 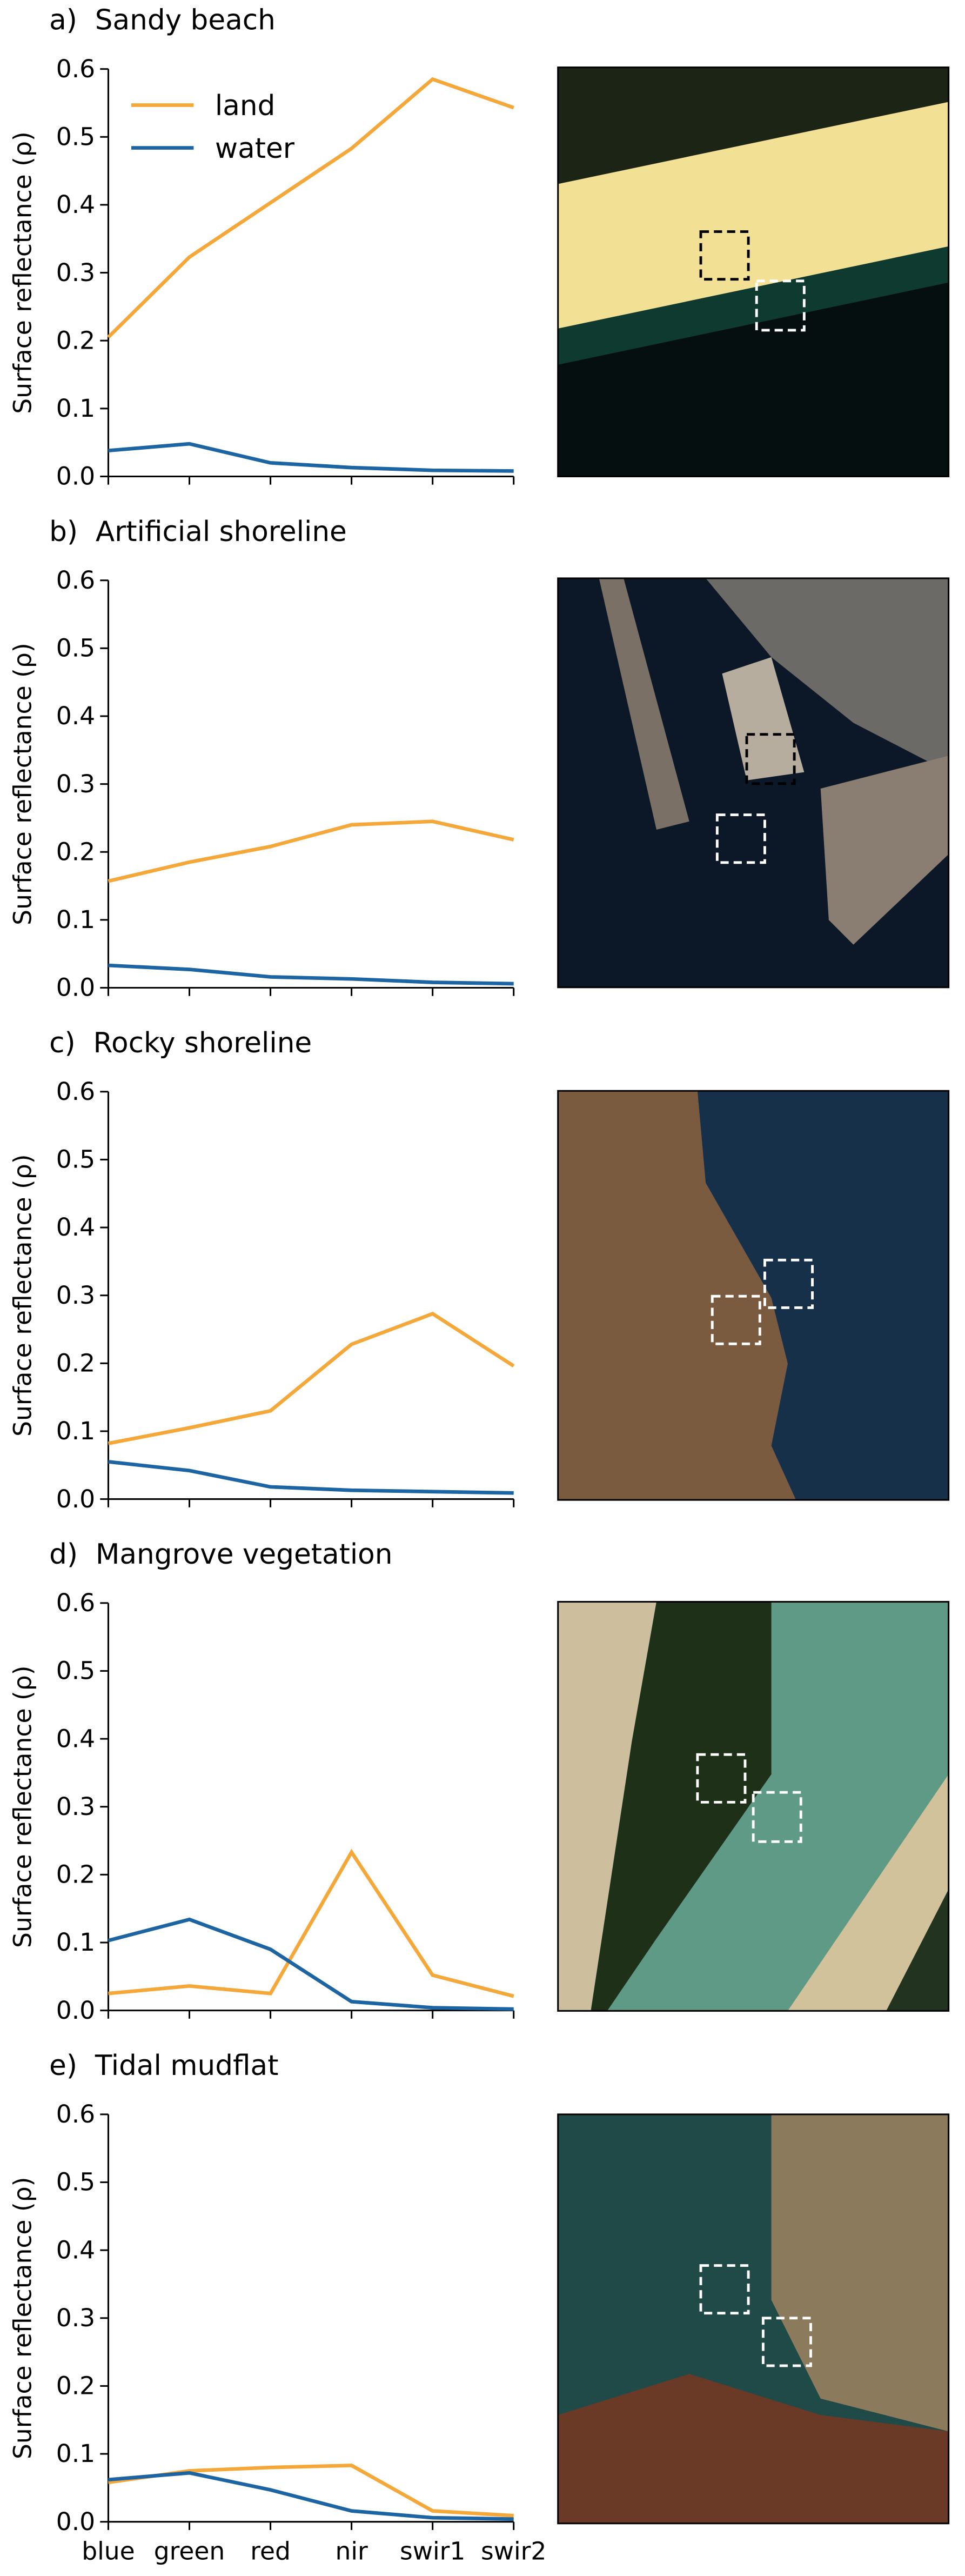 I want to click on chart-title: d) Mangrove vegetation, so click(x=220, y=1555).